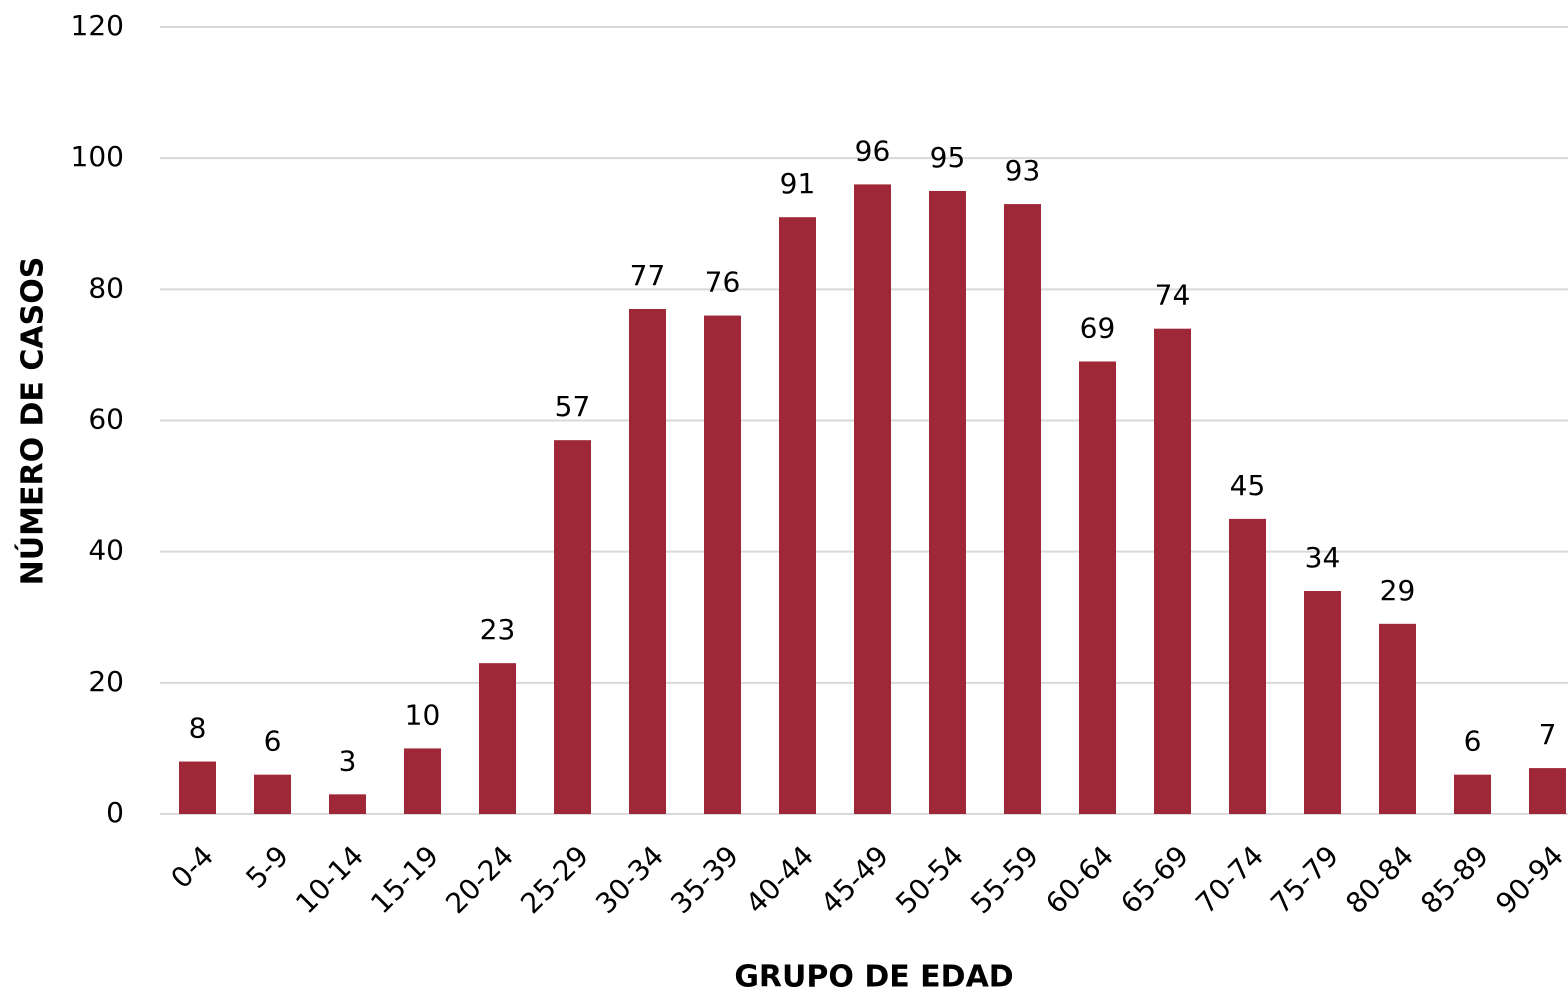 The image size is (1568, 993). What do you see at coordinates (404, 879) in the screenshot?
I see `x-tick-label: 15-19` at bounding box center [404, 879].